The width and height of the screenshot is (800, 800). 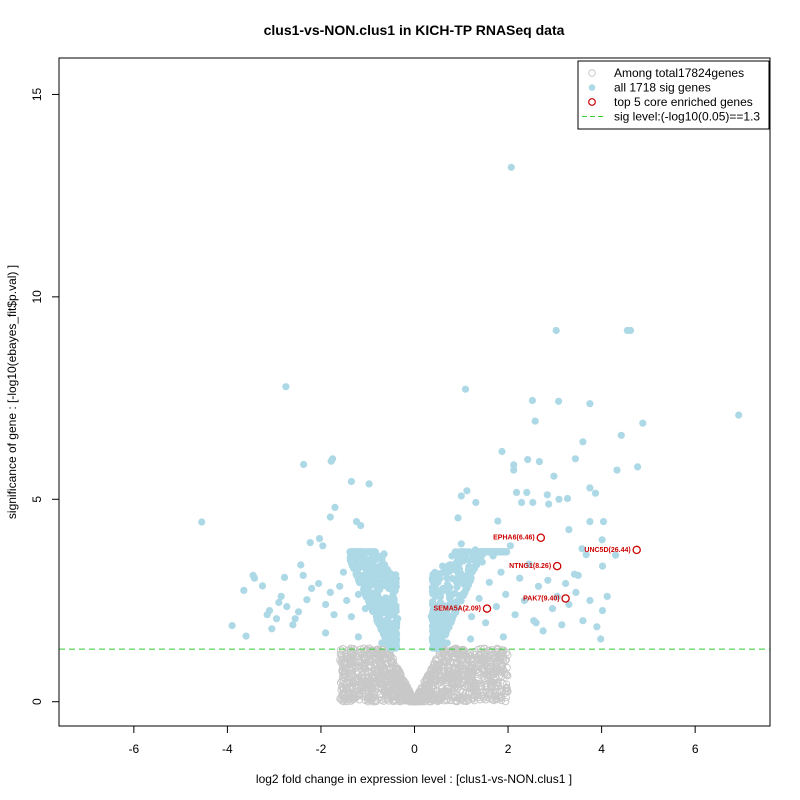 I want to click on x-tick-label: 4, so click(x=601, y=749).